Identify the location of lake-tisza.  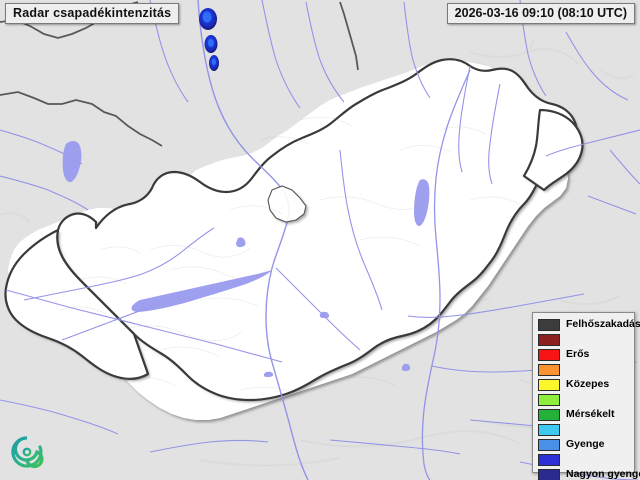
(422, 202).